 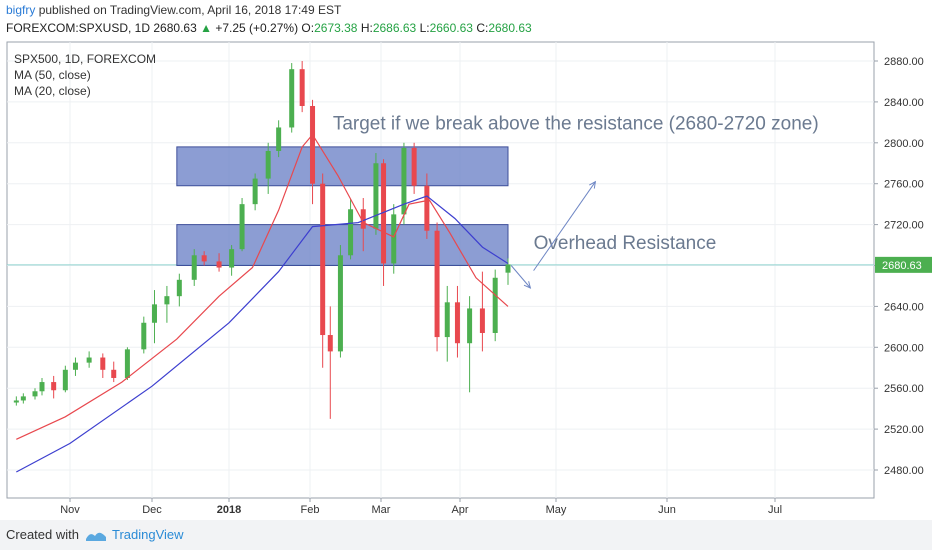 I want to click on x-tick-label: Jun, so click(x=667, y=510).